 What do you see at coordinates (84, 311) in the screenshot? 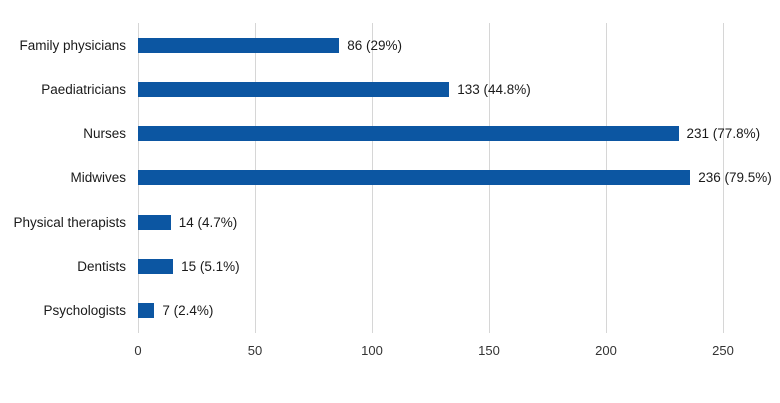
I see `category-label: Psychologists` at bounding box center [84, 311].